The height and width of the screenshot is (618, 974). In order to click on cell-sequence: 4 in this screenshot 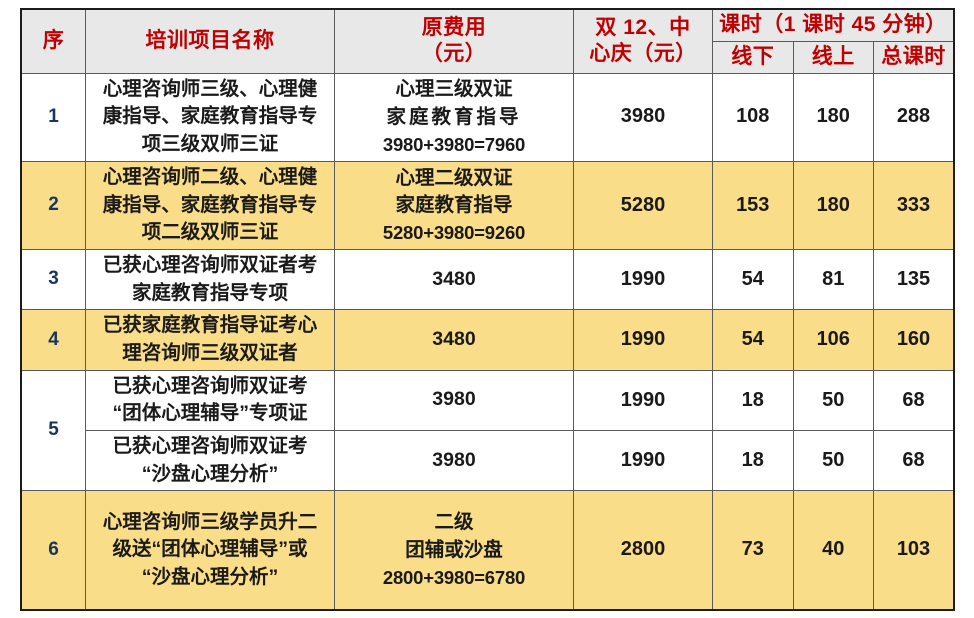, I will do `click(53, 340)`.